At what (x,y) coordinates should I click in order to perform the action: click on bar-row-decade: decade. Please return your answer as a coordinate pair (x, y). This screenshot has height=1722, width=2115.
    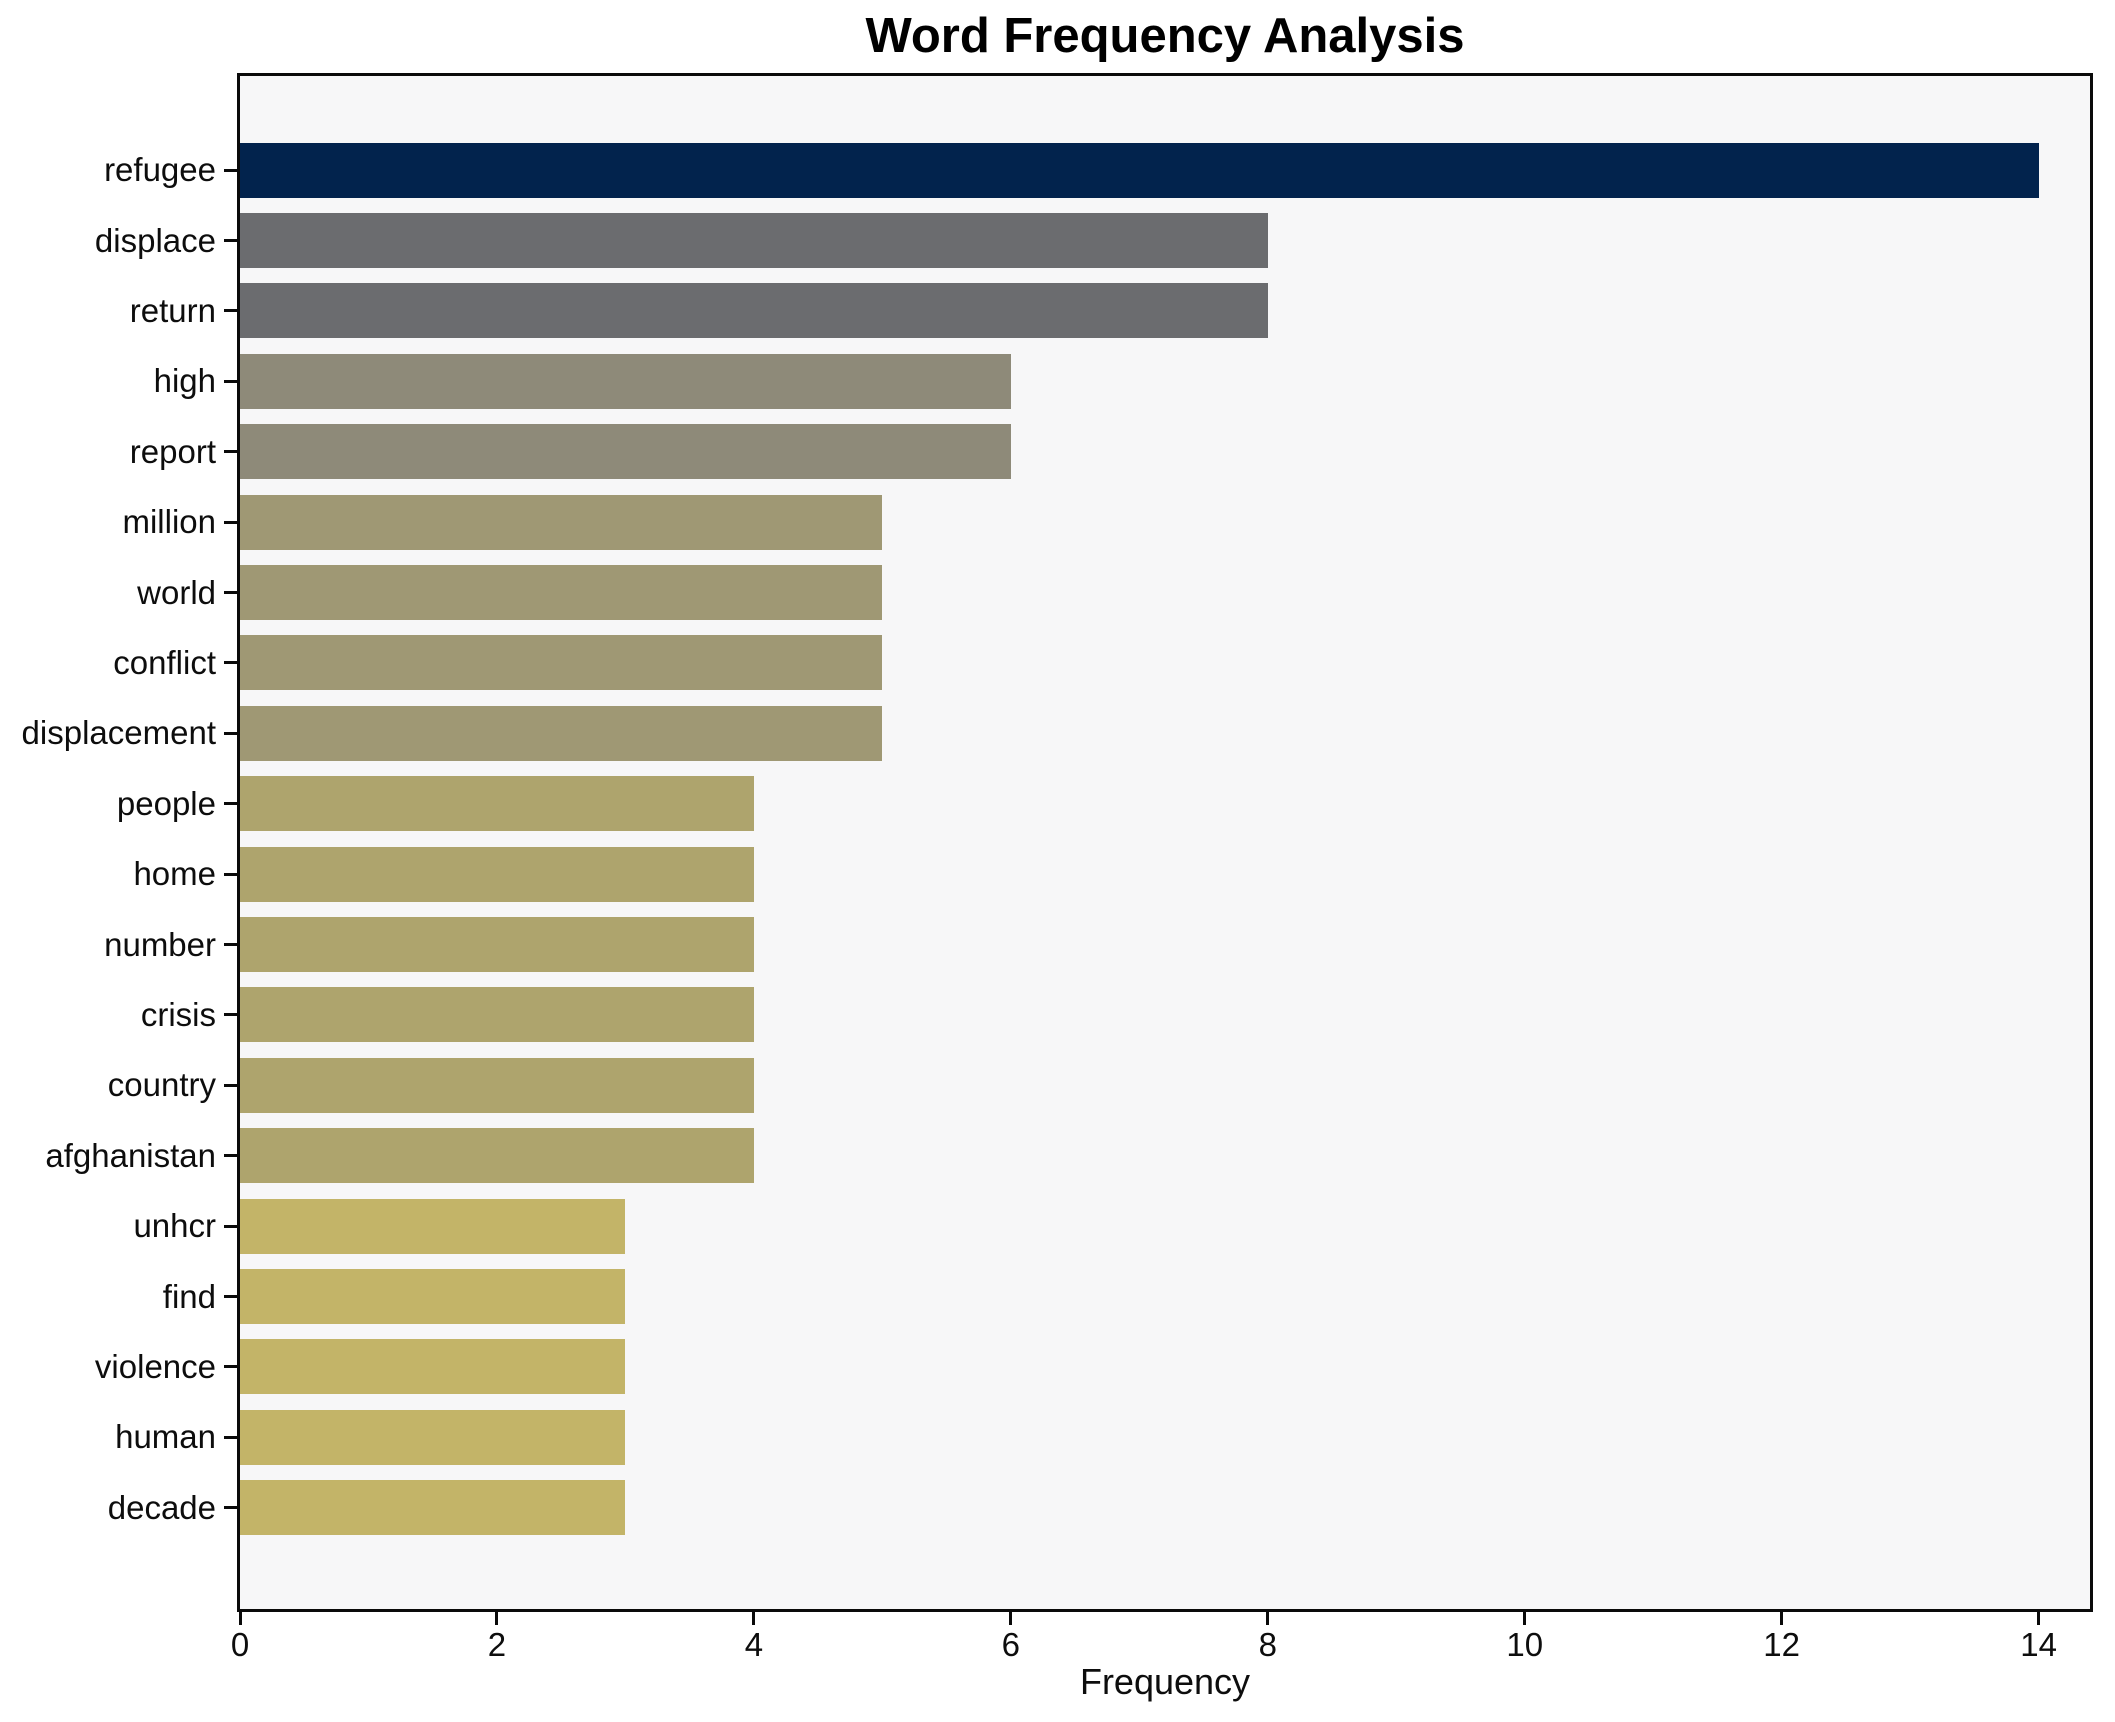
    Looking at the image, I should click on (1099, 1508).